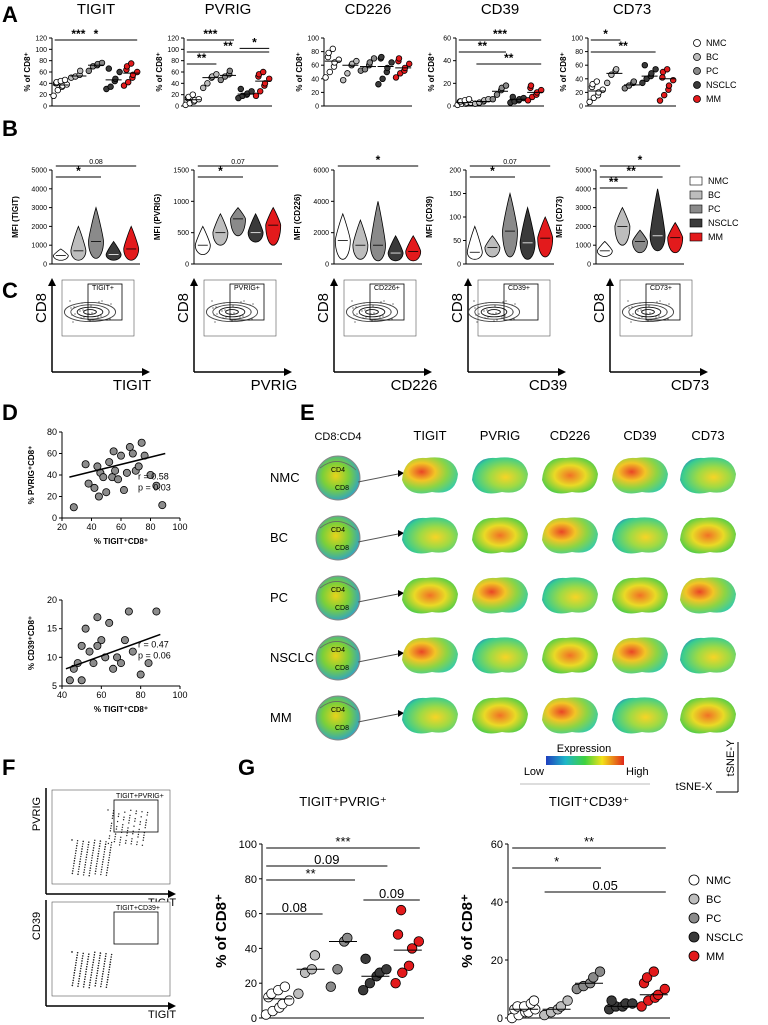 This screenshot has width=768, height=1025. I want to click on y-tick-label: 2000, so click(583, 227).